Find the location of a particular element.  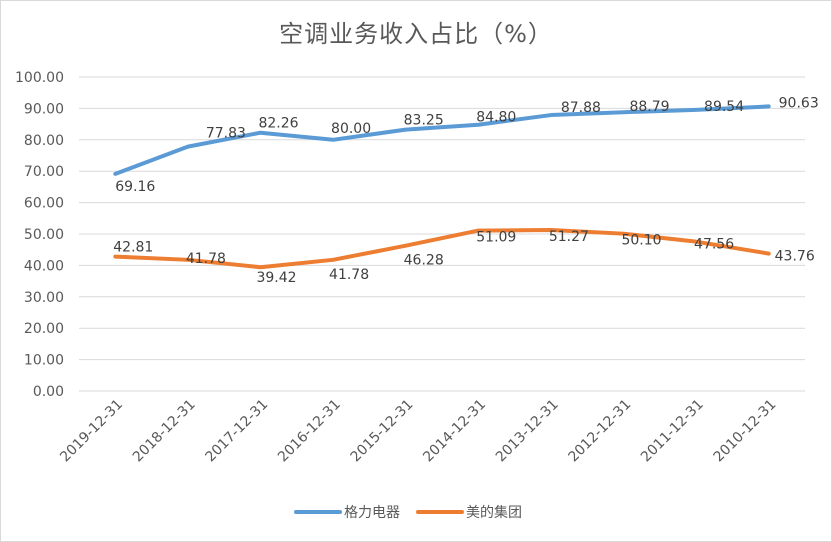

data-label: 51.09 is located at coordinates (496, 238).